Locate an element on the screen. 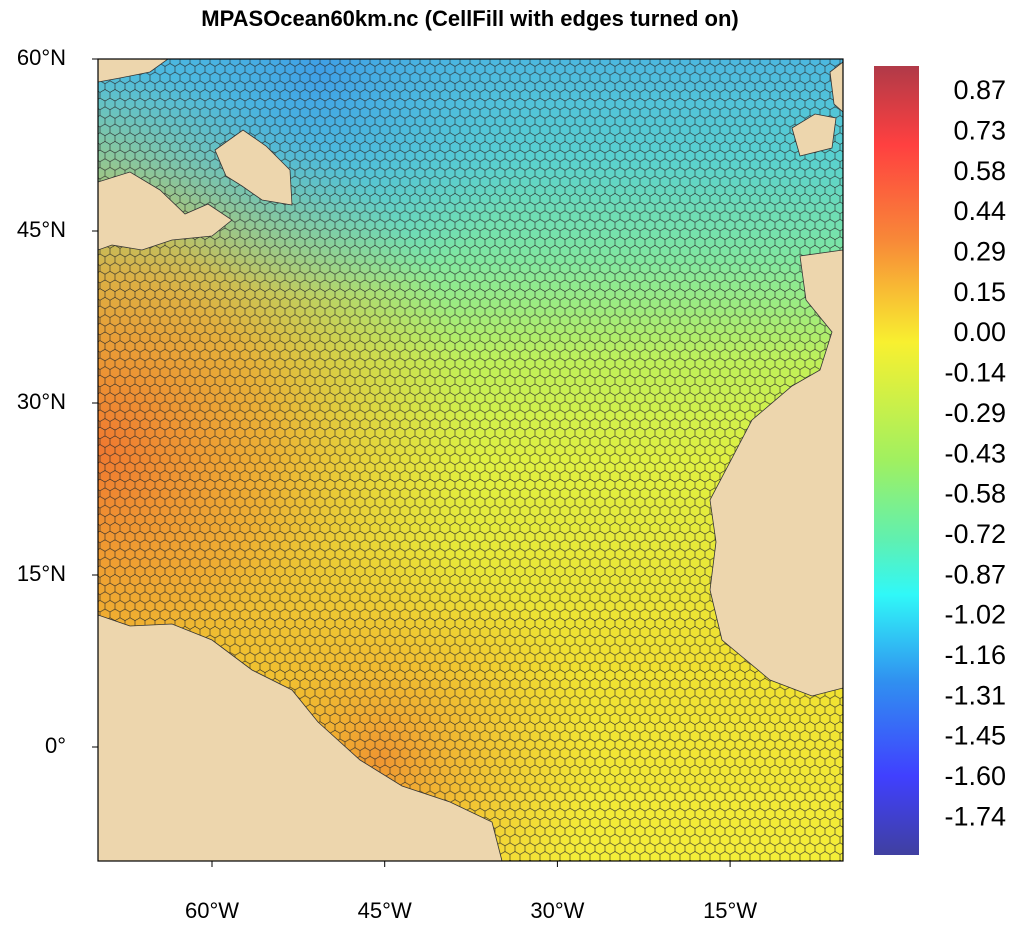 This screenshot has width=1016, height=926. newfoundland is located at coordinates (253, 167).